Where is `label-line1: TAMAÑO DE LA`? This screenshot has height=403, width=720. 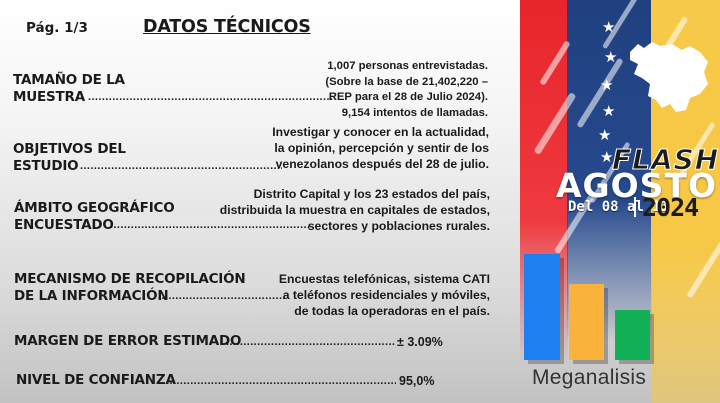
label-line1: TAMAÑO DE LA is located at coordinates (69, 80).